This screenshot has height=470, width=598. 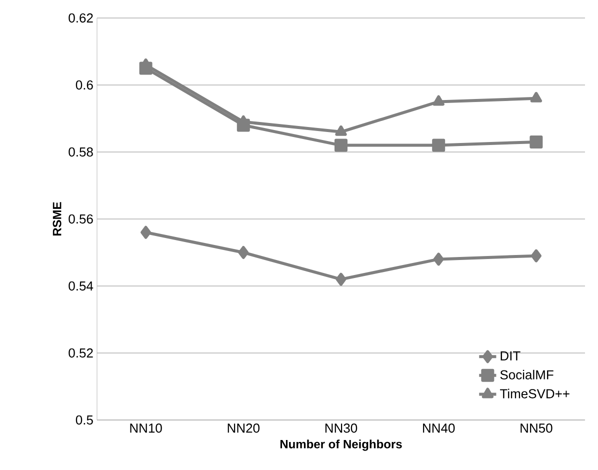 What do you see at coordinates (146, 428) in the screenshot?
I see `x-tick-label: NN10` at bounding box center [146, 428].